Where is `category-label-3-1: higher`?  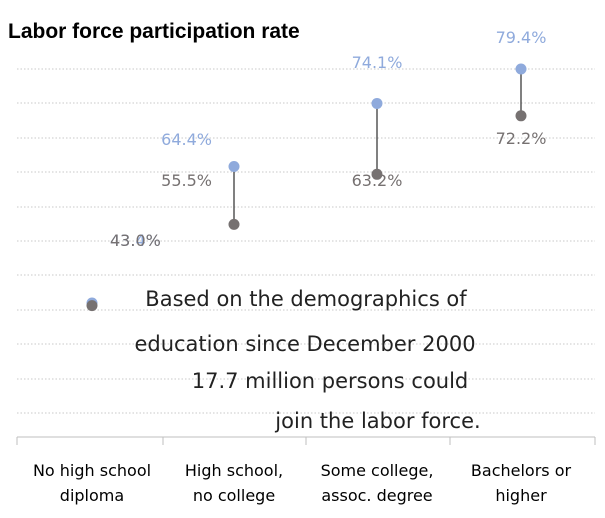
category-label-3-1: higher is located at coordinates (521, 495).